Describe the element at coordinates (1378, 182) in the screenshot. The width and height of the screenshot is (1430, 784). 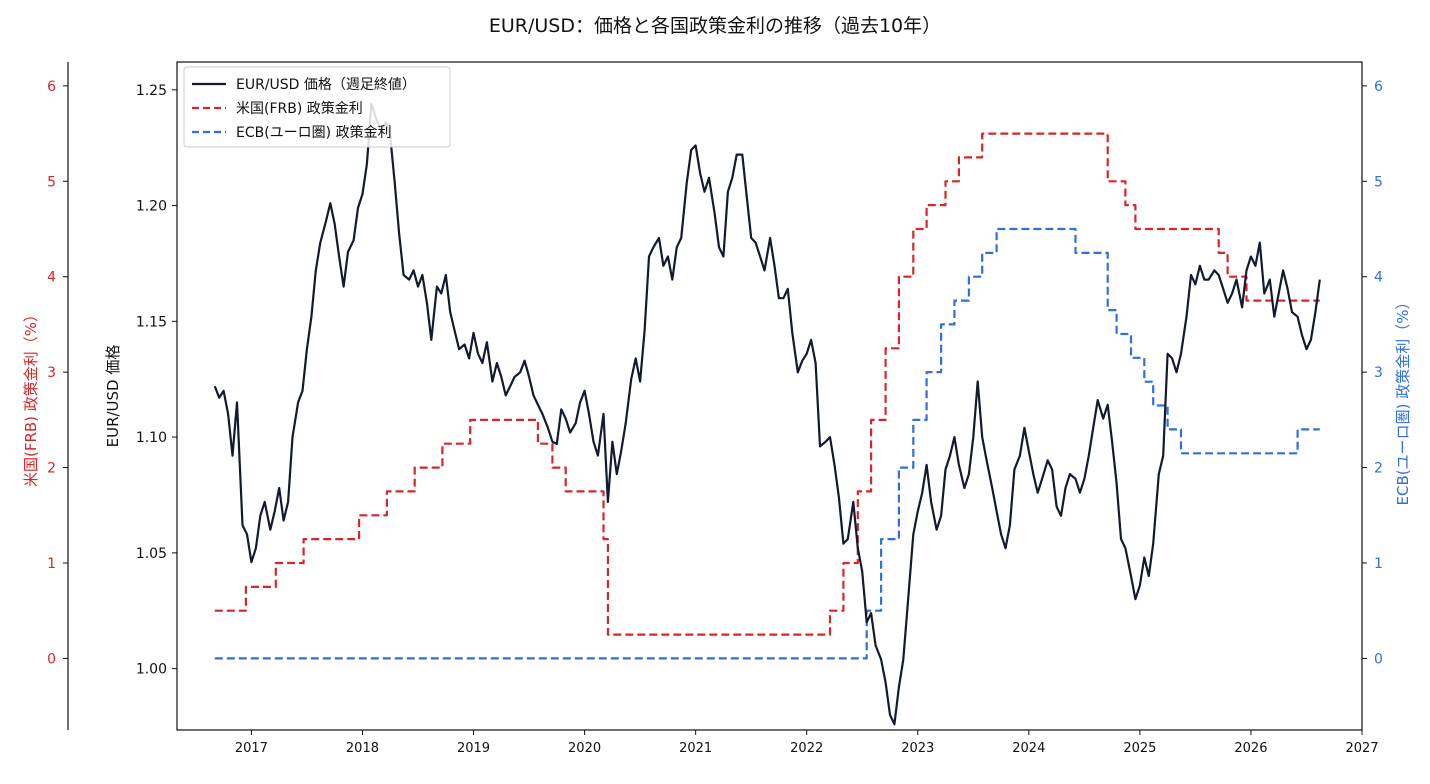
I see `ecb-rate-tick-label: 5` at that location.